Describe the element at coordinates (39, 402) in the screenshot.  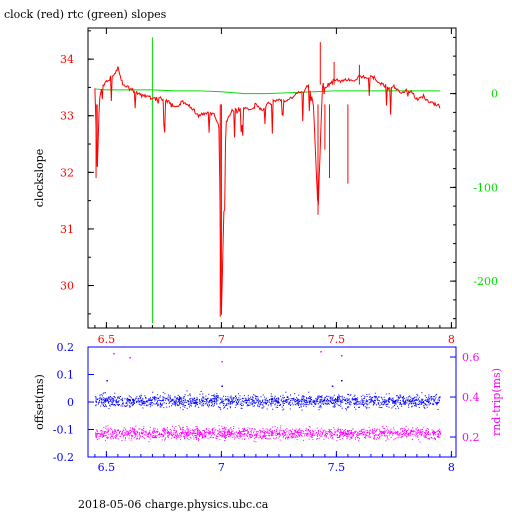
I see `bottom-y-axis-label: offset(ms)` at that location.